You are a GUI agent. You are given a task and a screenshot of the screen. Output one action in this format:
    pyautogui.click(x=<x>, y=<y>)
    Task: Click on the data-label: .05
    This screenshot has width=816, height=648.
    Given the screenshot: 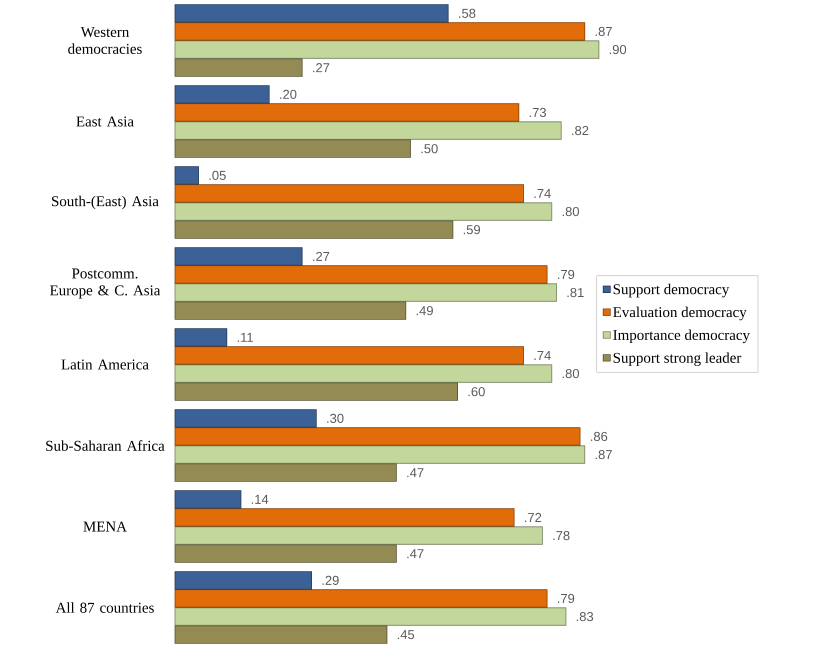 What is the action you would take?
    pyautogui.click(x=217, y=175)
    